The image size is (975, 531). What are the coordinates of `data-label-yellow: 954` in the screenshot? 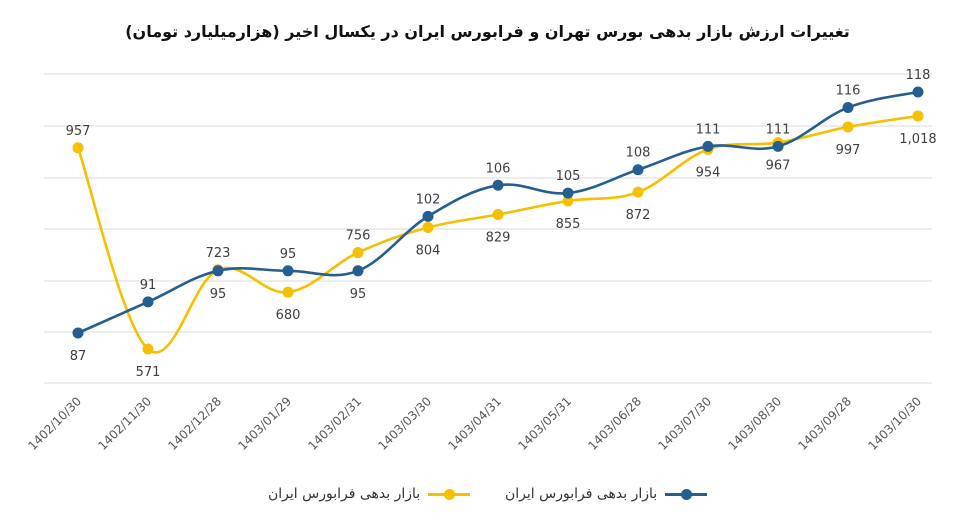 It's located at (708, 172).